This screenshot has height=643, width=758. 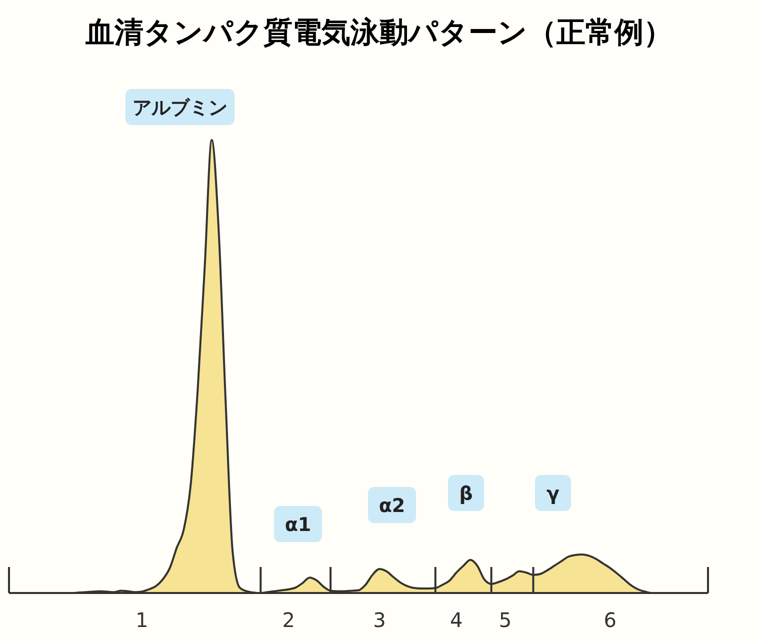 I want to click on x-tick-label: 1, so click(x=141, y=620).